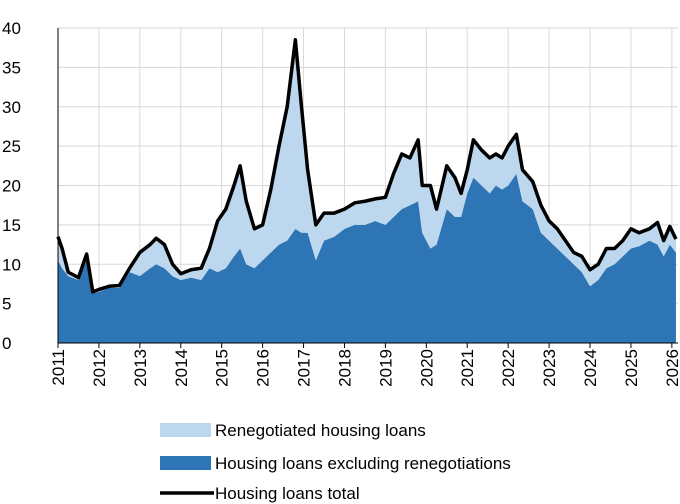  What do you see at coordinates (181, 368) in the screenshot?
I see `x-tick-label: 2014` at bounding box center [181, 368].